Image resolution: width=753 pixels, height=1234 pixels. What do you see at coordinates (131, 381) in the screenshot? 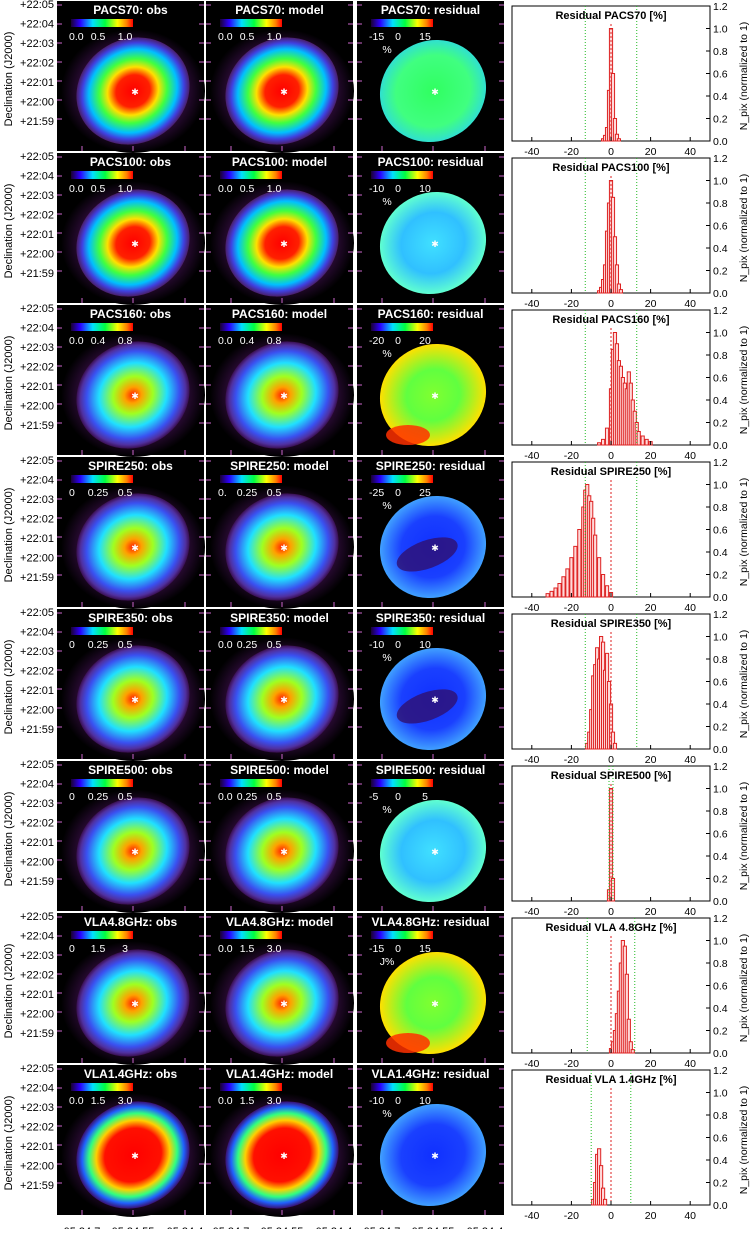
I see `panel-pacs160-obs: ✱ PACS160: obs 0.0 0.4 0.8` at bounding box center [131, 381].